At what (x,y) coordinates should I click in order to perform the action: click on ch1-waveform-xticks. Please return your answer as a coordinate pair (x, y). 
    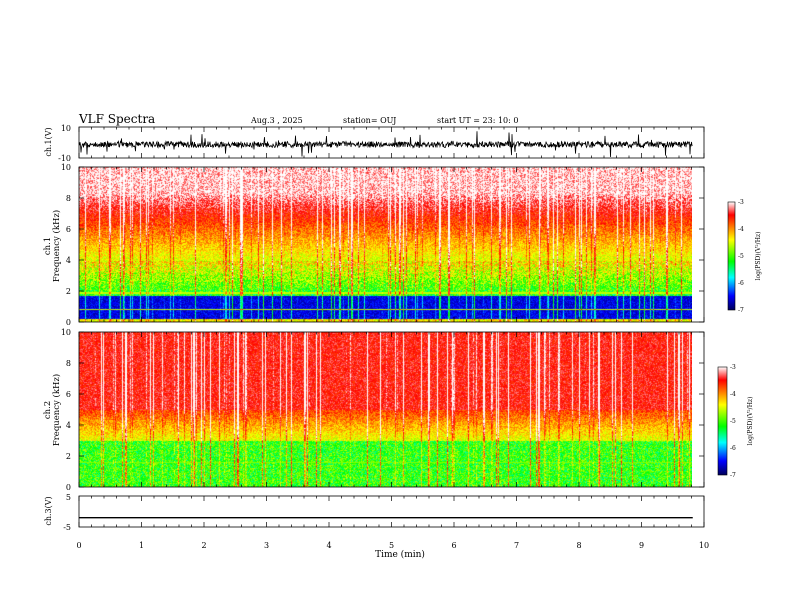
    Looking at the image, I should click on (391, 142).